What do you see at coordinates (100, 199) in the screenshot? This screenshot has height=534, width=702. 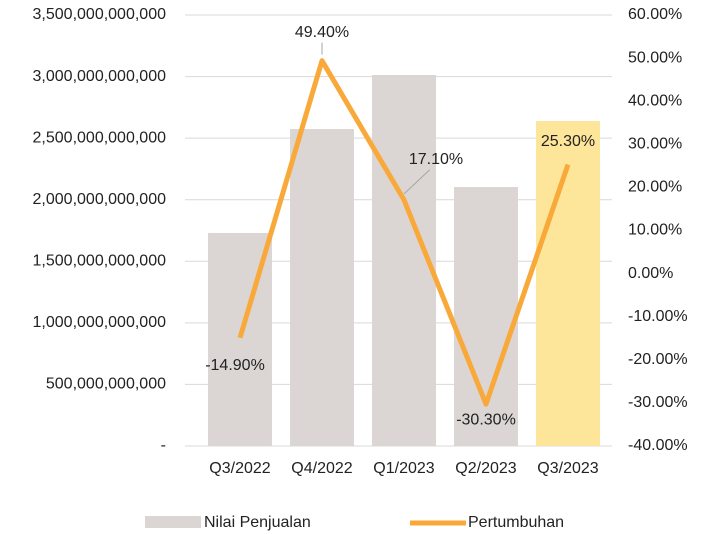 I see `y-tick-label: 2,000,000,000,000` at bounding box center [100, 199].